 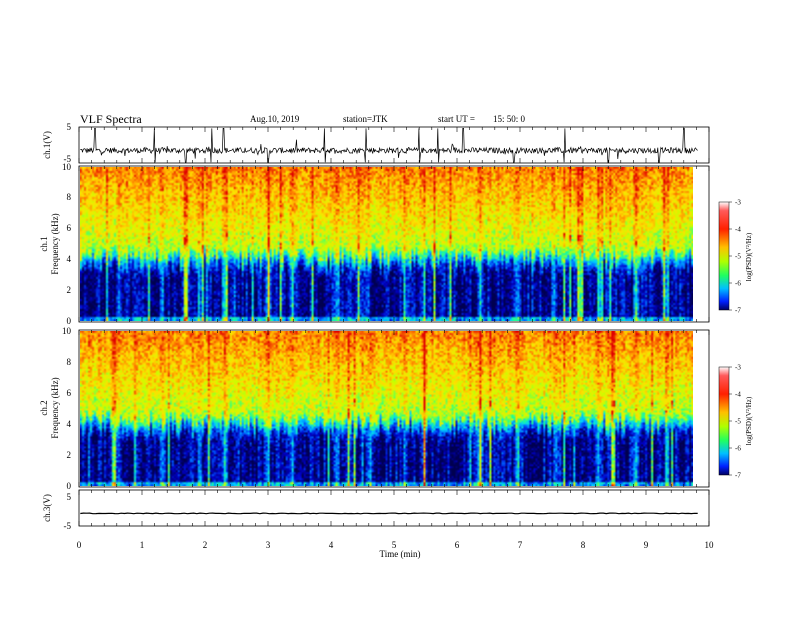 What do you see at coordinates (69, 497) in the screenshot?
I see `ch3-ytick-top: 5` at bounding box center [69, 497].